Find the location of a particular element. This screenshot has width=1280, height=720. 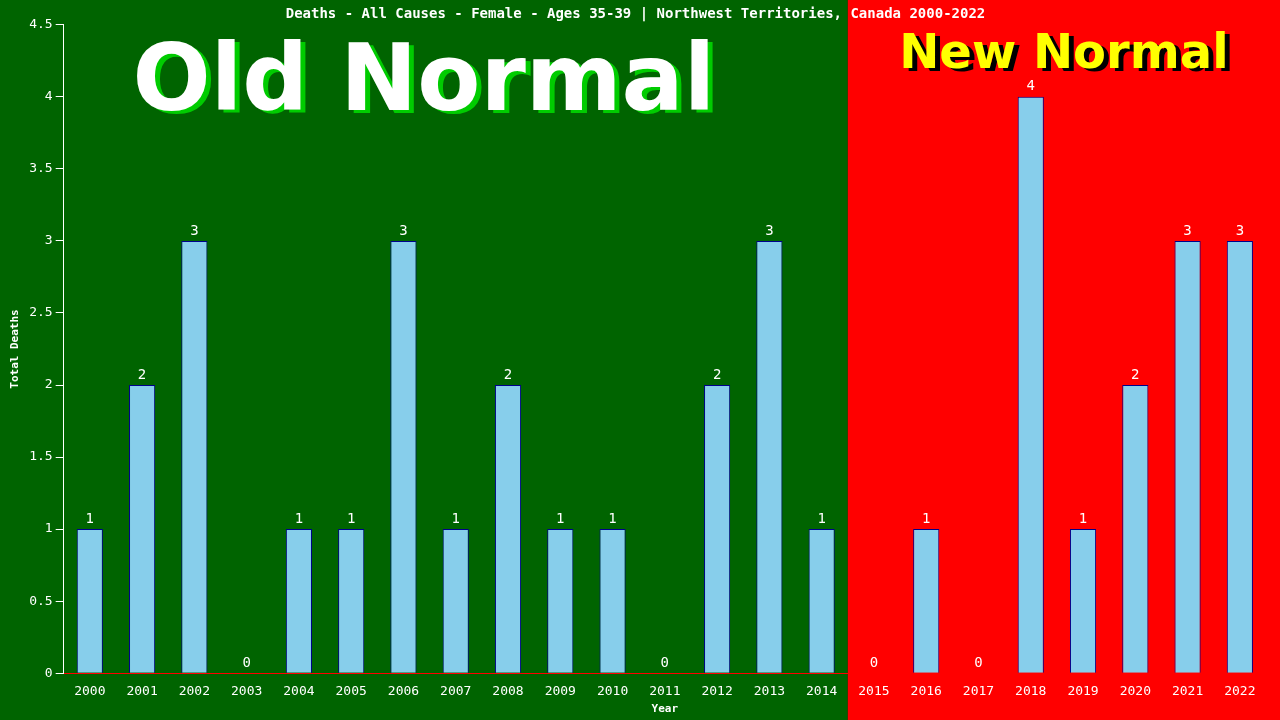

y-axis-title: Total Deaths is located at coordinates (15, 349).